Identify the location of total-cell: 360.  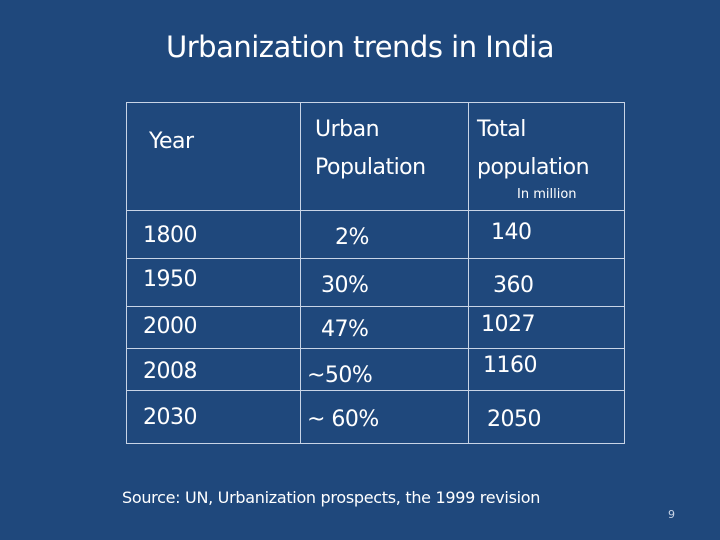
(513, 285).